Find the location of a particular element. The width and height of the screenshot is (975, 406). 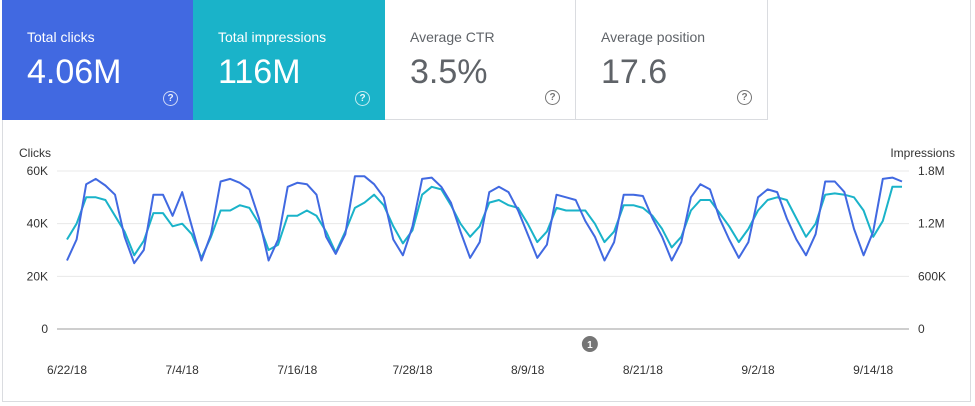

right-tick-label: 1.2M is located at coordinates (931, 224).